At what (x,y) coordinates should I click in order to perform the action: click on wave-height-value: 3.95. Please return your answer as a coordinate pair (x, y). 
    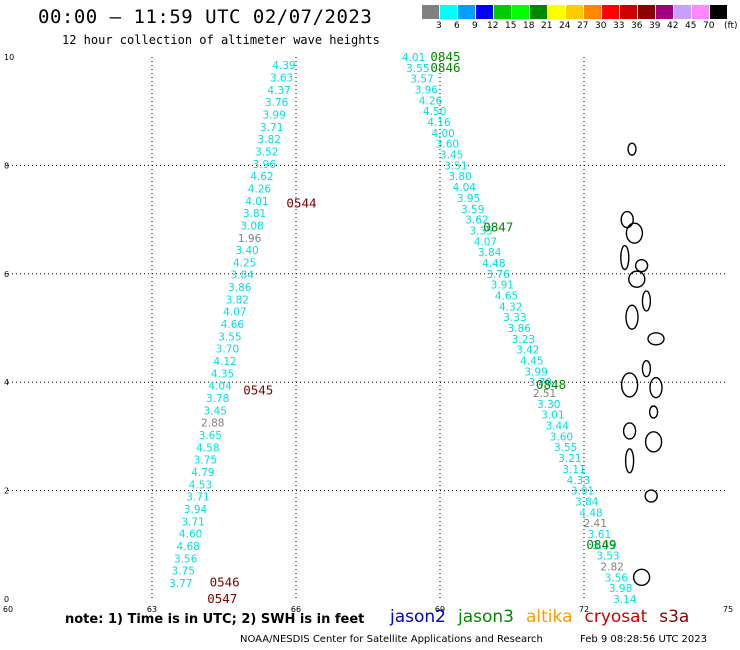
    Looking at the image, I should click on (468, 199).